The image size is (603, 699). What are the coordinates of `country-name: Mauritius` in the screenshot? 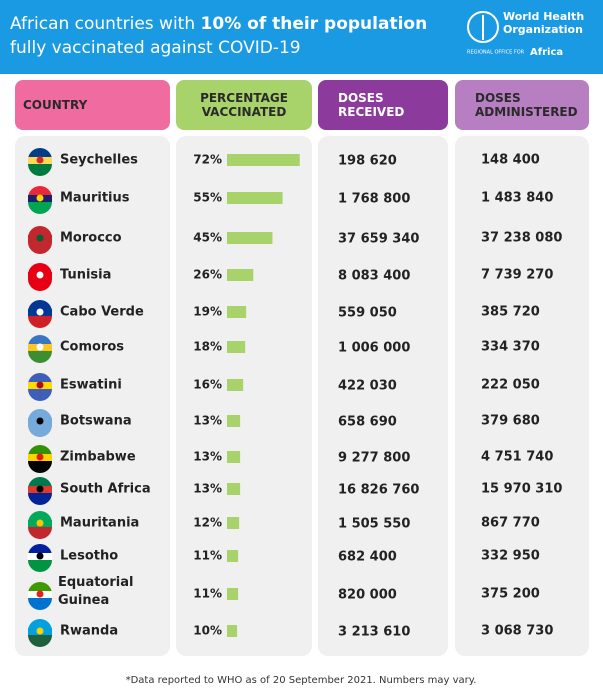 It's located at (95, 198).